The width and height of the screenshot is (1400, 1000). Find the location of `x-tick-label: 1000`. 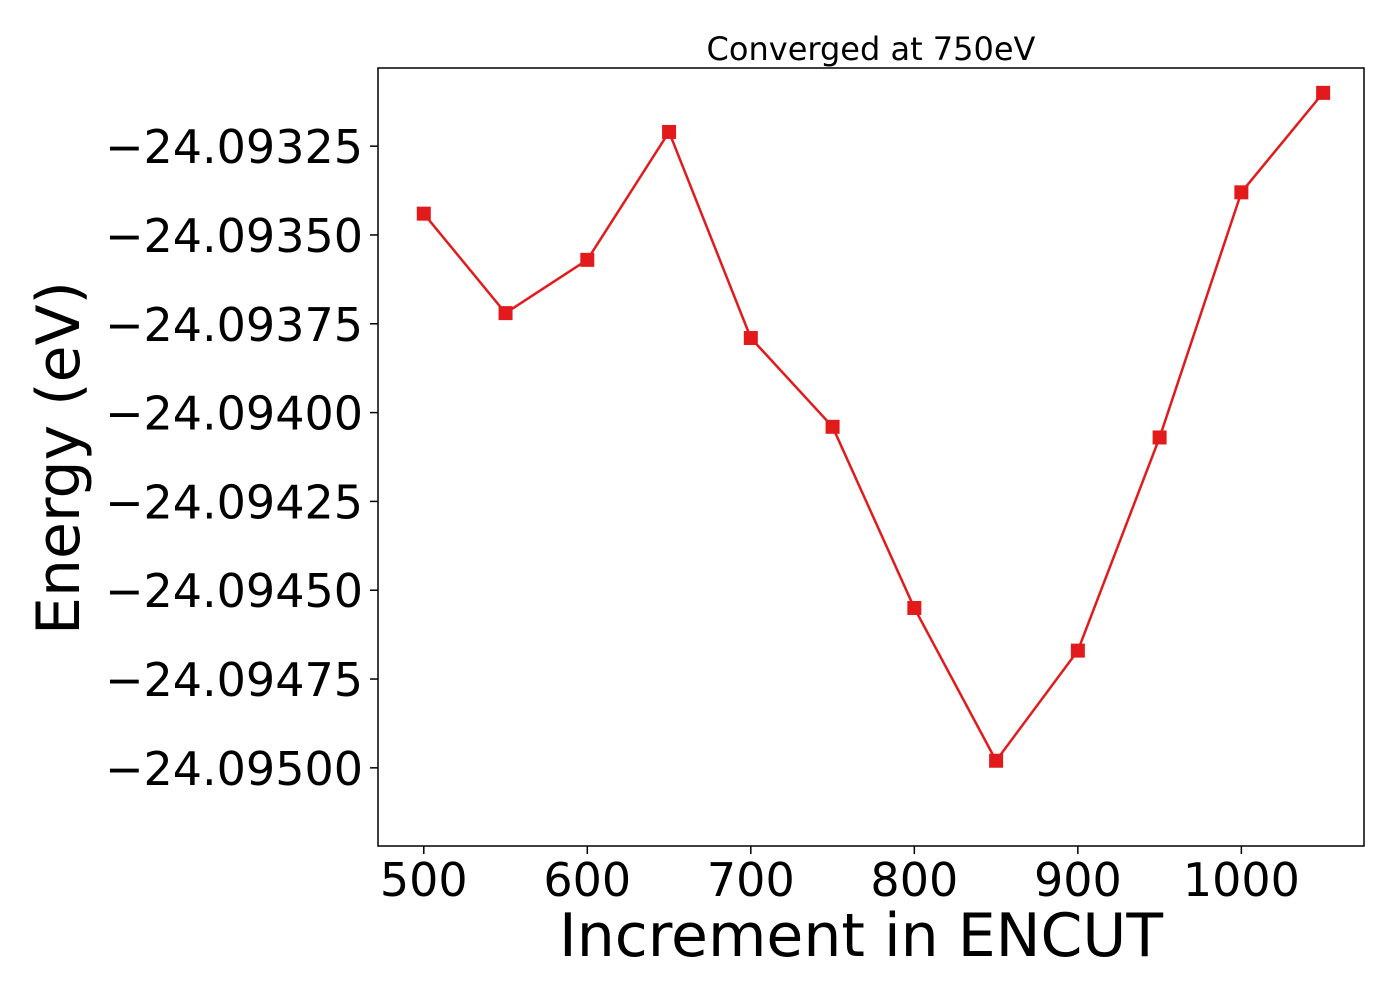

x-tick-label: 1000 is located at coordinates (1241, 880).